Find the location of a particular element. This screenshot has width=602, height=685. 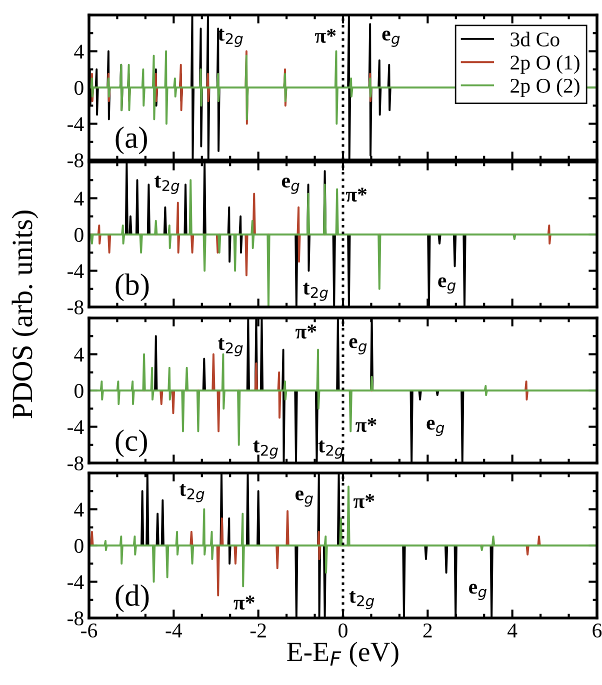

annotation: (b) is located at coordinates (132, 287).